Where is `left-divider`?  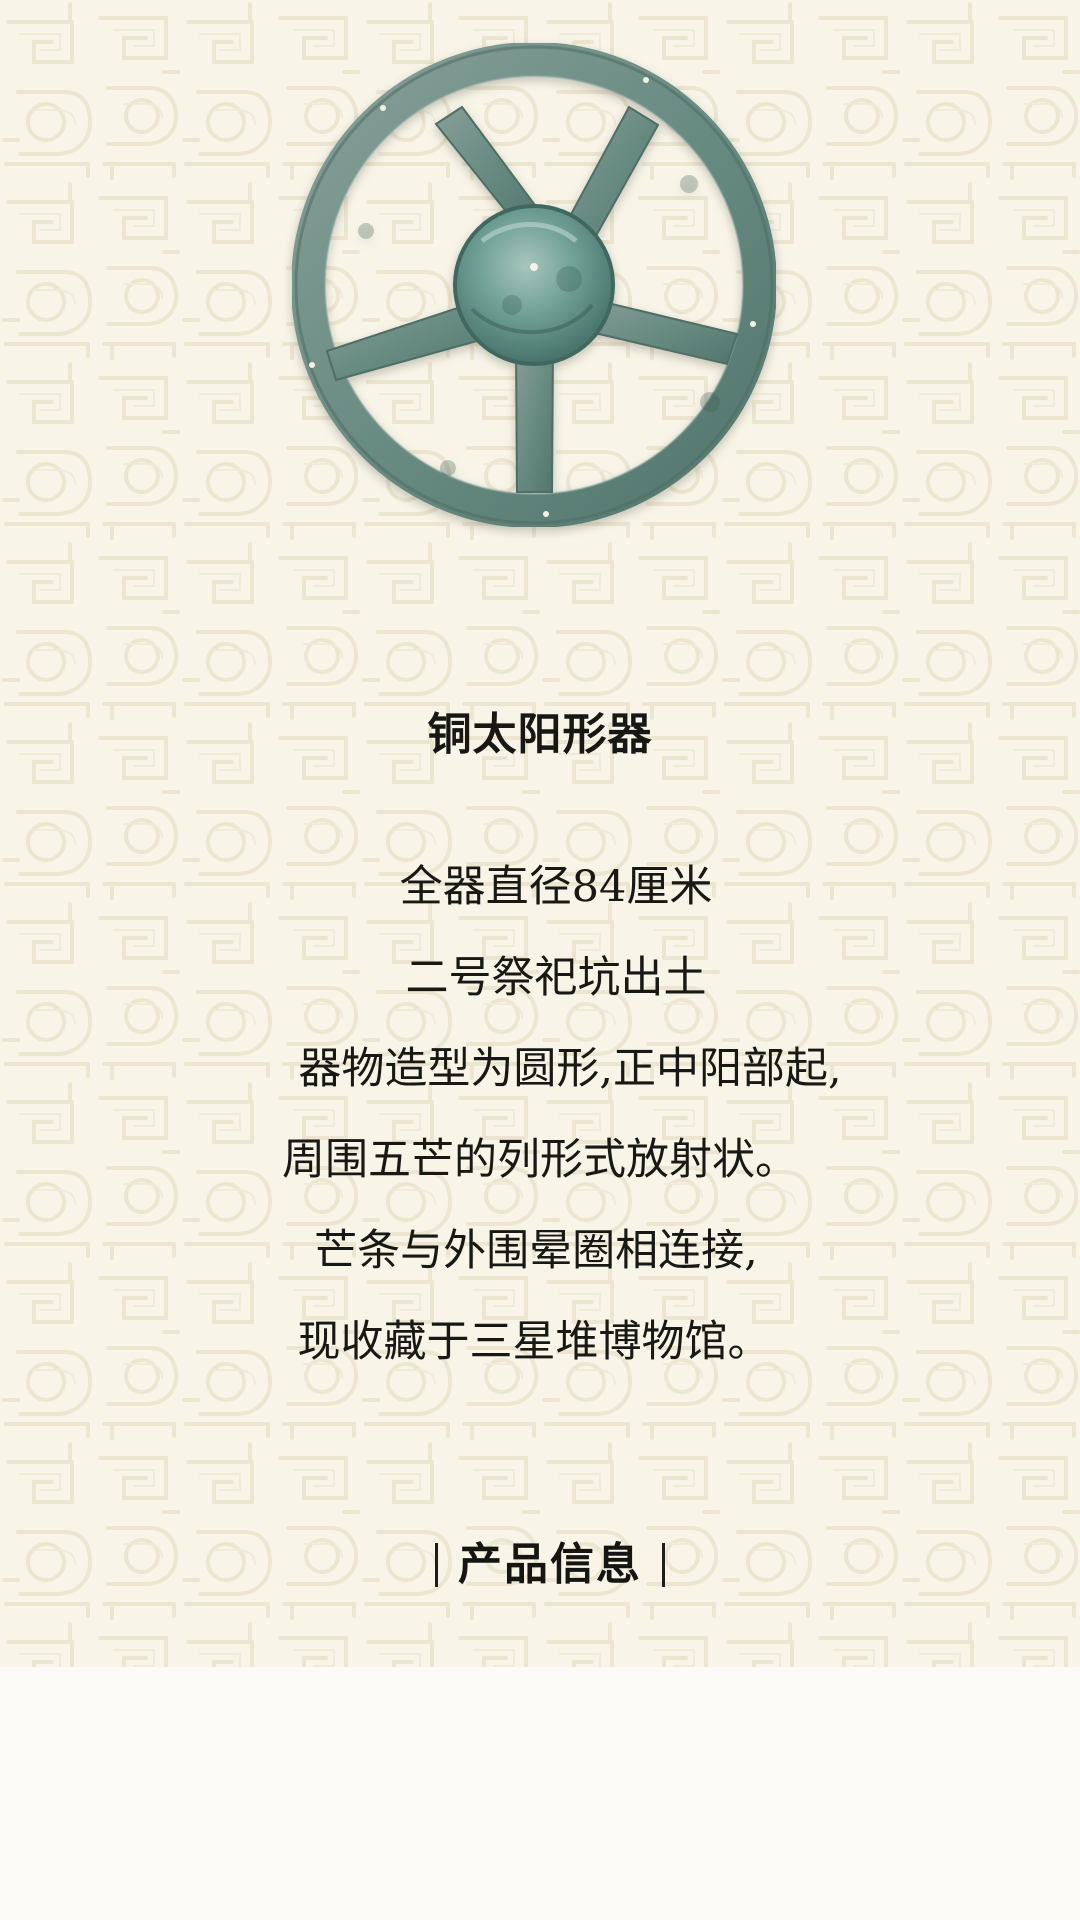 left-divider is located at coordinates (436, 1565).